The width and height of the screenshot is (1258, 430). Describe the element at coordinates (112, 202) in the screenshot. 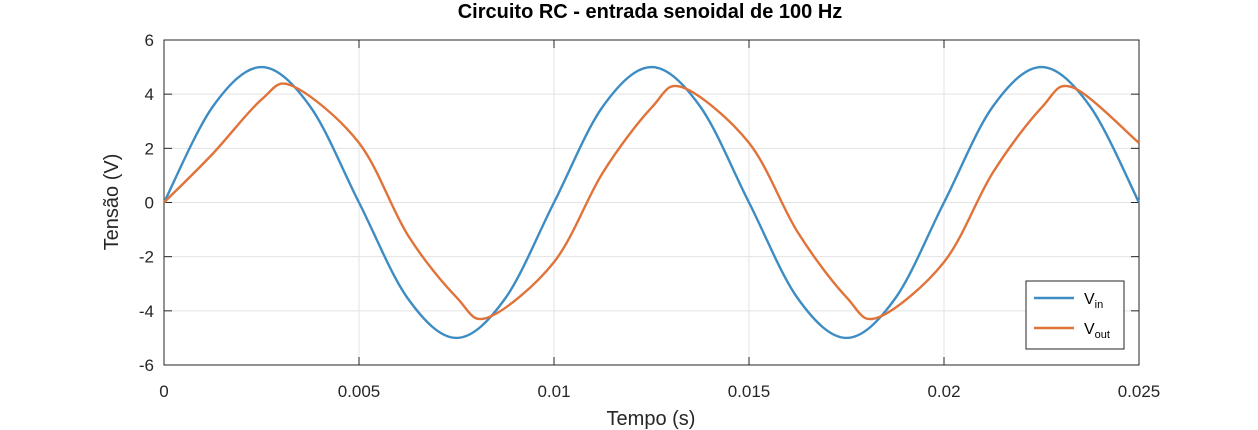

I see `y-axis-label: Tensão (V)` at that location.